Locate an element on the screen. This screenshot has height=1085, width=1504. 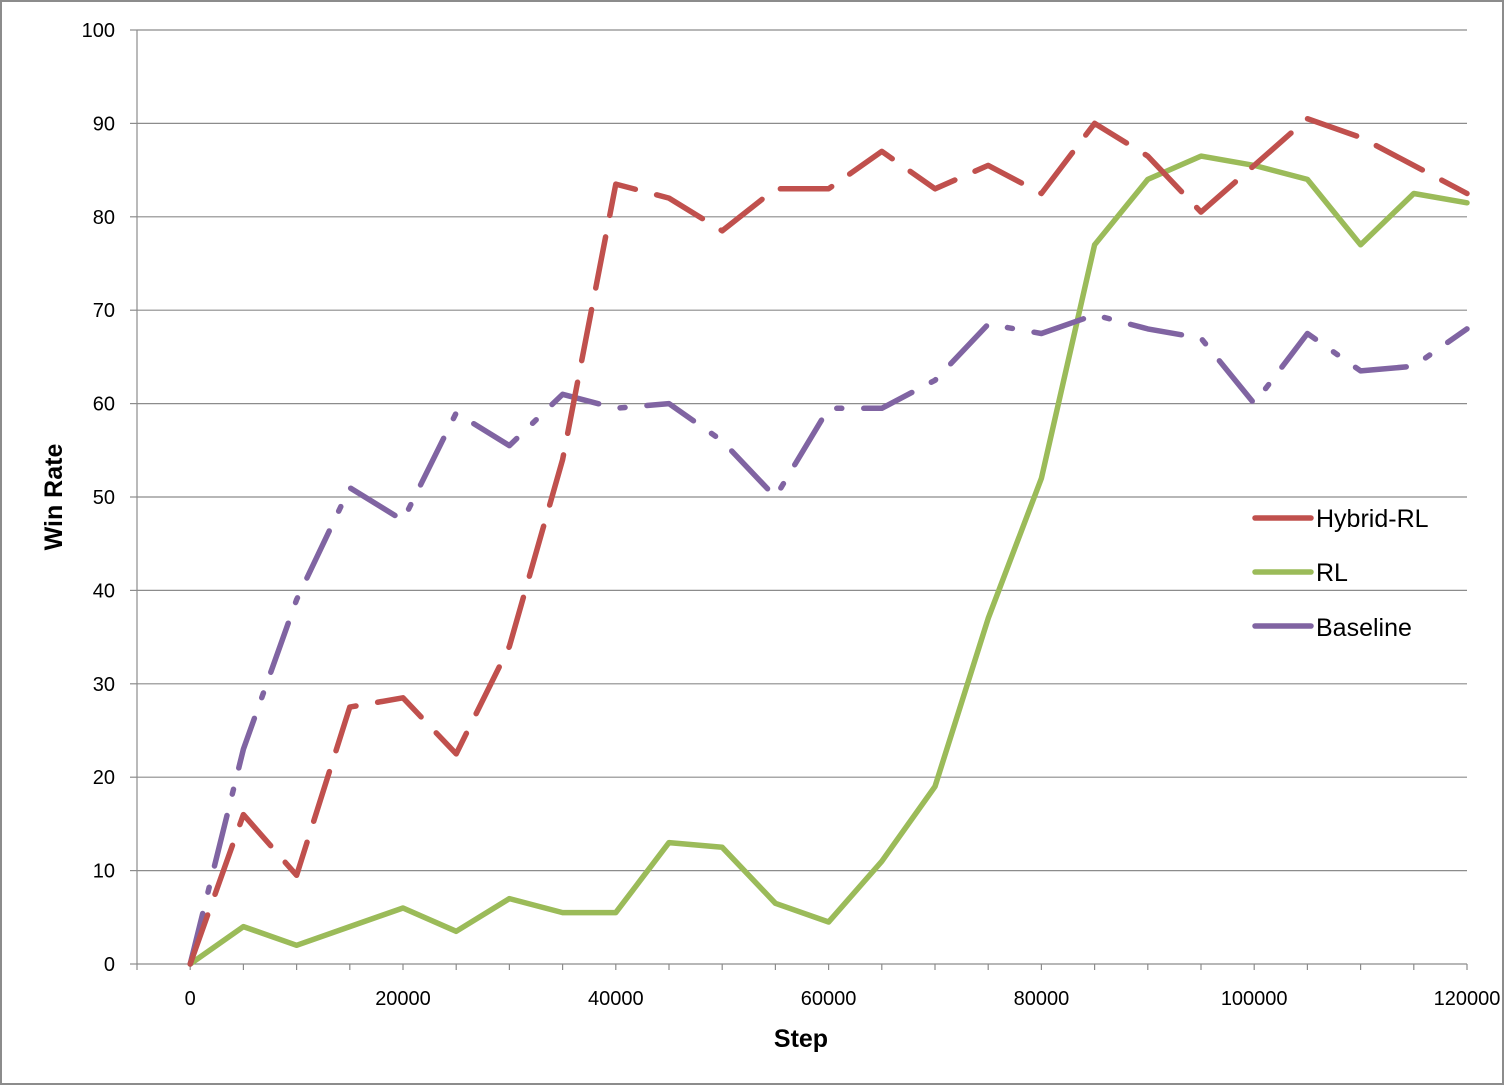
y-tick-label: 50 is located at coordinates (104, 498).